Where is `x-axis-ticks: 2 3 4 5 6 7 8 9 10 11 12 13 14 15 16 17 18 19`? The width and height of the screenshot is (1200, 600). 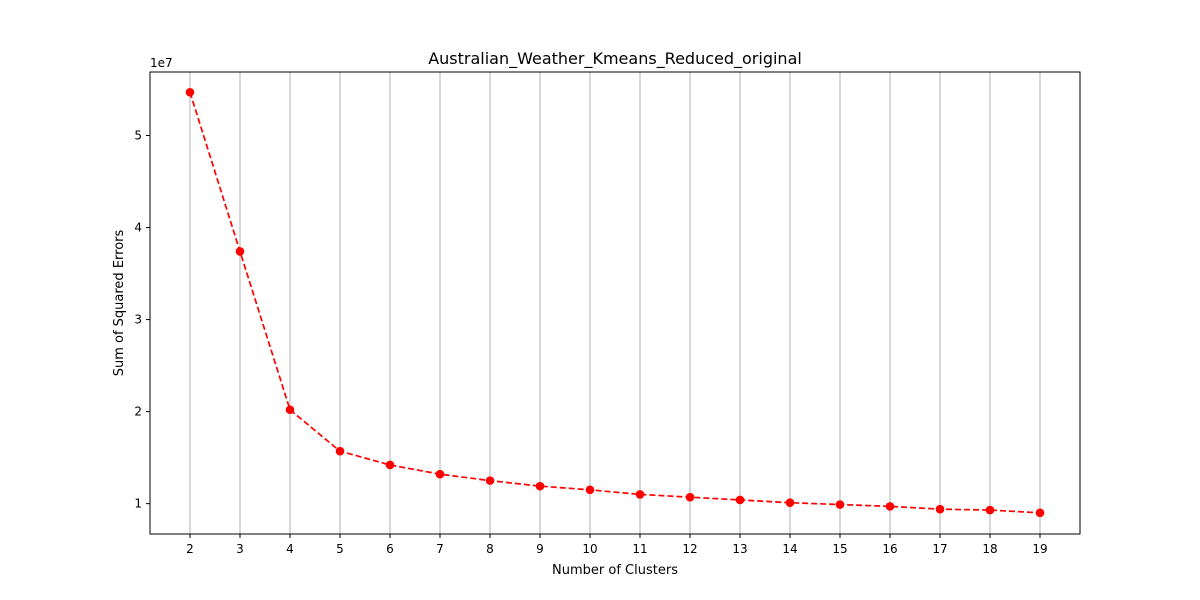 x-axis-ticks: 2 3 4 5 6 7 8 9 10 11 12 13 14 15 16 17 18 19 is located at coordinates (617, 545).